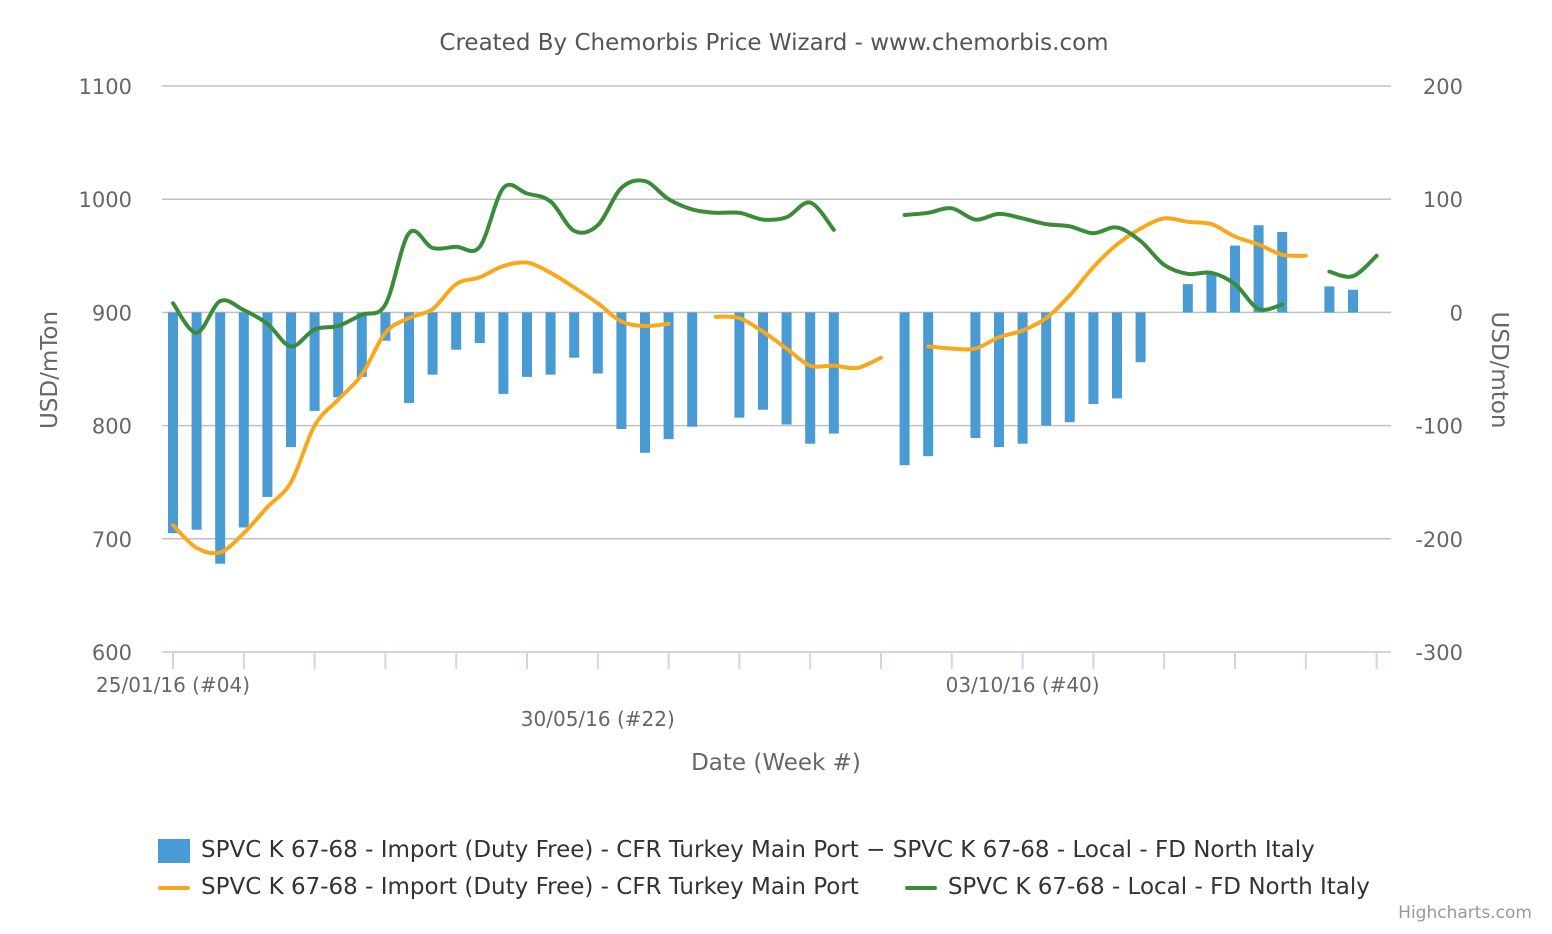  What do you see at coordinates (1443, 87) in the screenshot?
I see `y-tick-label-right: 200` at bounding box center [1443, 87].